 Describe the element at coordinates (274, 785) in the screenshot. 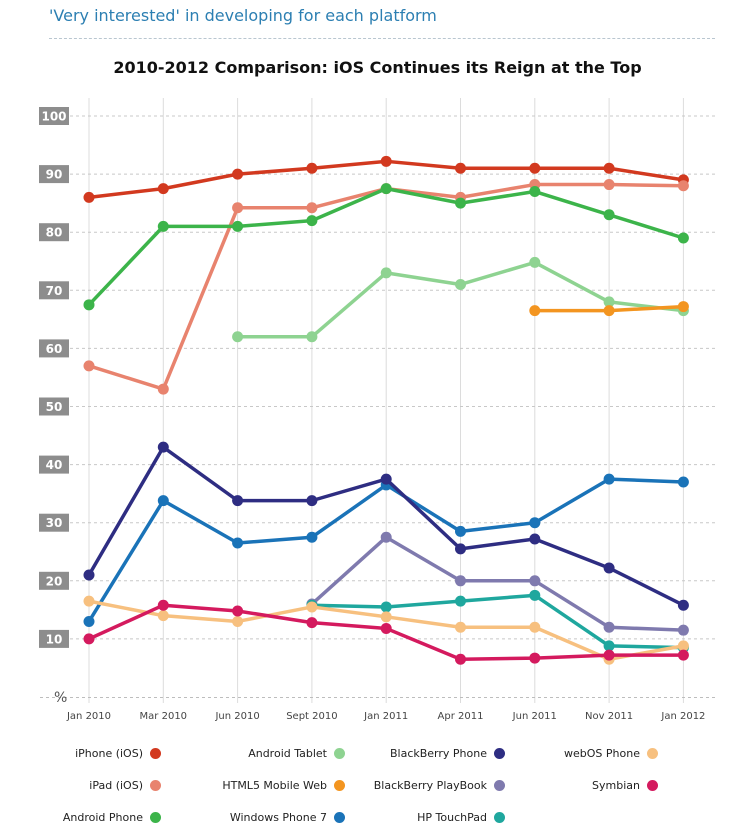

I see `legend-label: HTML5 Mobile Web` at that location.